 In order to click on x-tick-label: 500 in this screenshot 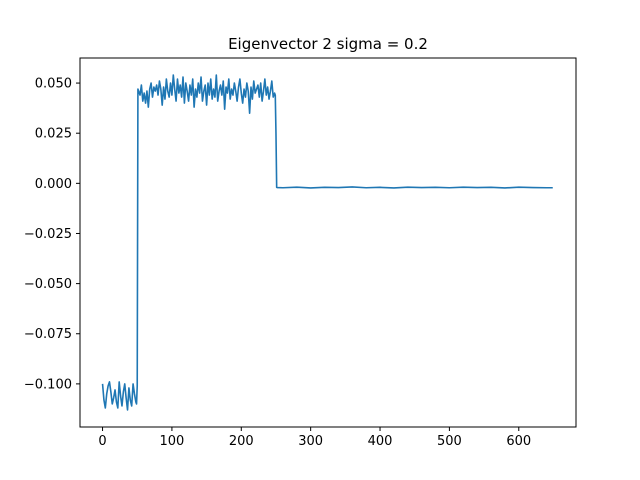, I will do `click(449, 441)`.